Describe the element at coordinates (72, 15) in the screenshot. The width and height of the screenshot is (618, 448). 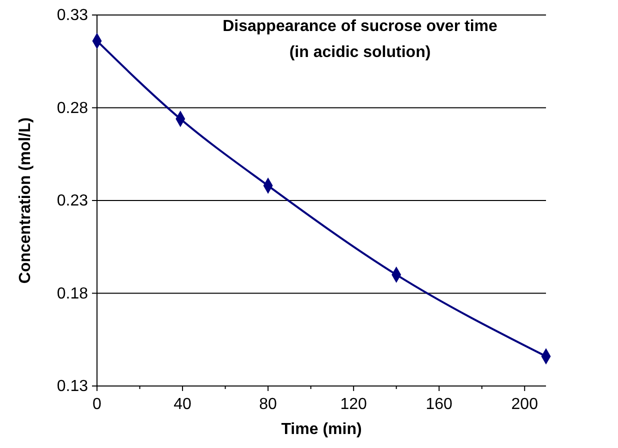
I see `y-tick-label: 0.33` at that location.